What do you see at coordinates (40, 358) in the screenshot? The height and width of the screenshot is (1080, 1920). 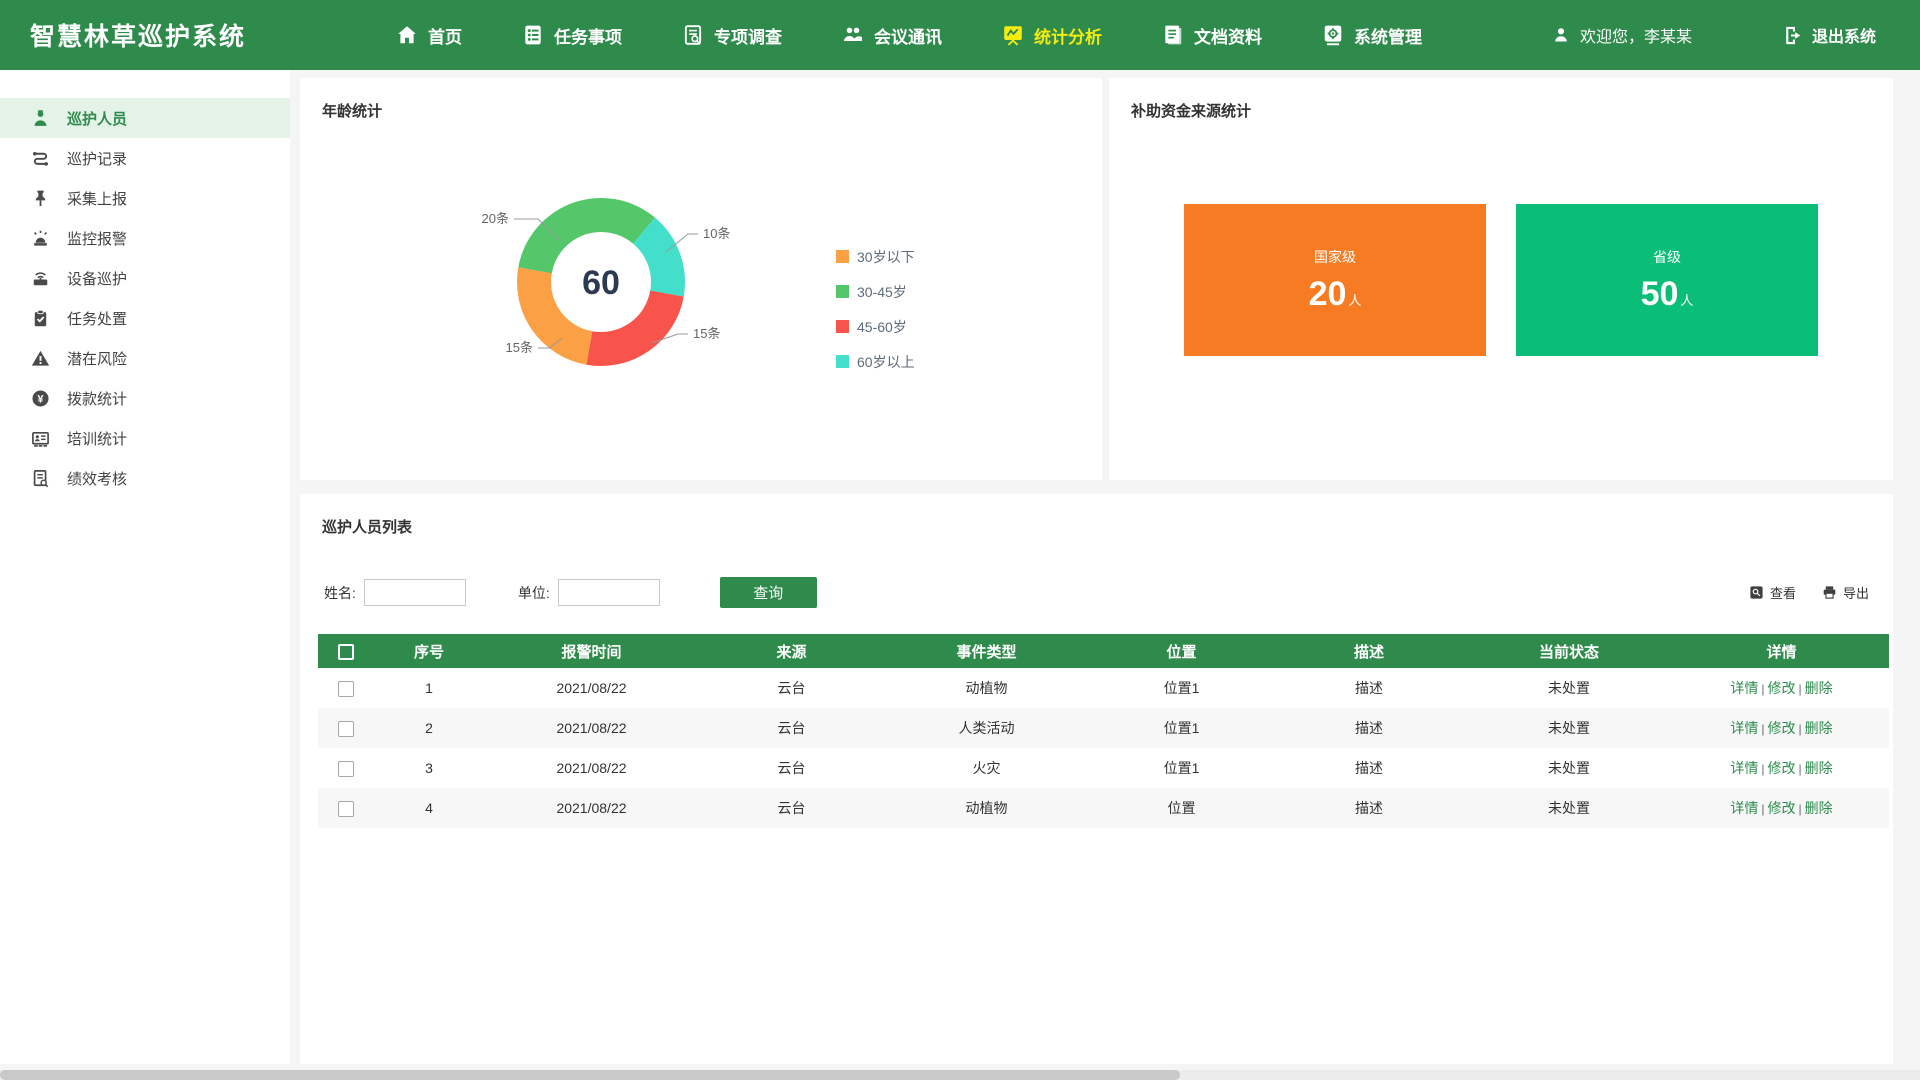 I see `risk-warning-icon` at bounding box center [40, 358].